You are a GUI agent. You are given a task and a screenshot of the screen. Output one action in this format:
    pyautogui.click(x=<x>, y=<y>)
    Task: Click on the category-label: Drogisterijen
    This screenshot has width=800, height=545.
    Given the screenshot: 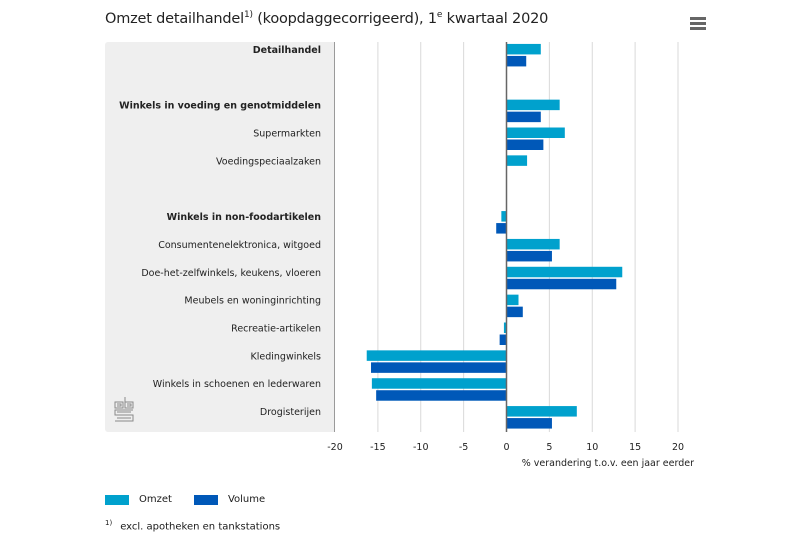 What is the action you would take?
    pyautogui.click(x=290, y=412)
    